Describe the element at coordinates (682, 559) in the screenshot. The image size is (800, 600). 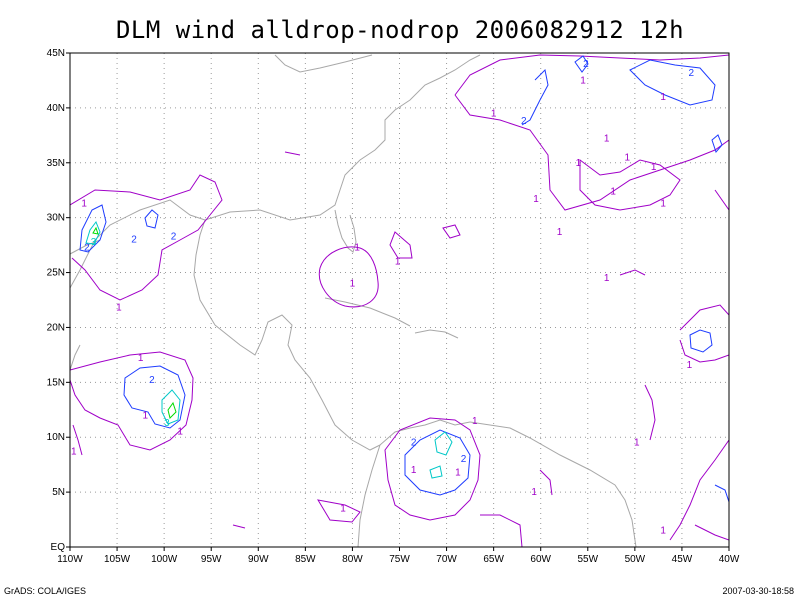
I see `lon-tick-label: 45W` at that location.